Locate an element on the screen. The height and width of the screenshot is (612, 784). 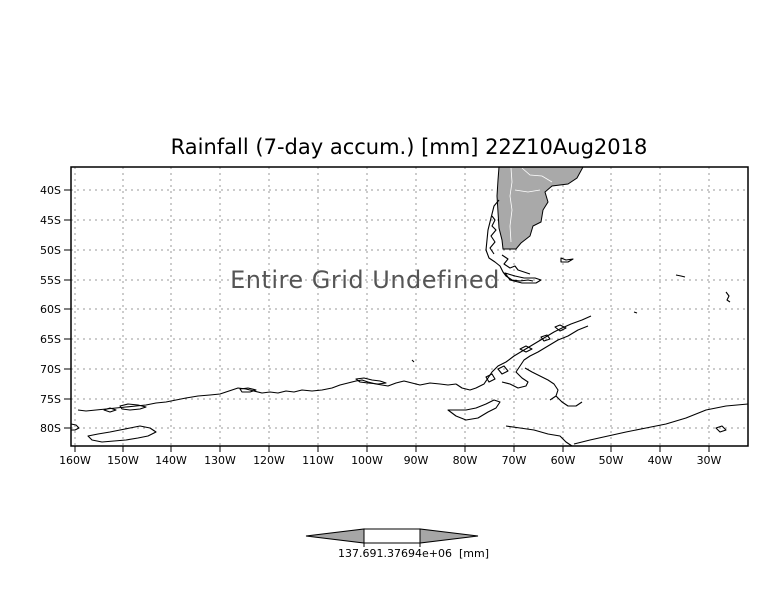
lon-label: 40W is located at coordinates (660, 460).